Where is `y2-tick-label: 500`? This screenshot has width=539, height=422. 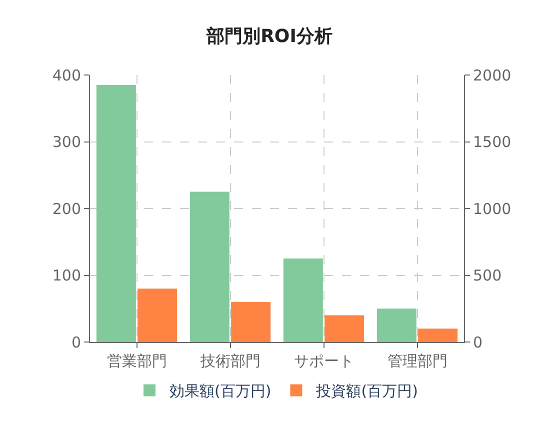
y2-tick-label: 500 is located at coordinates (487, 275).